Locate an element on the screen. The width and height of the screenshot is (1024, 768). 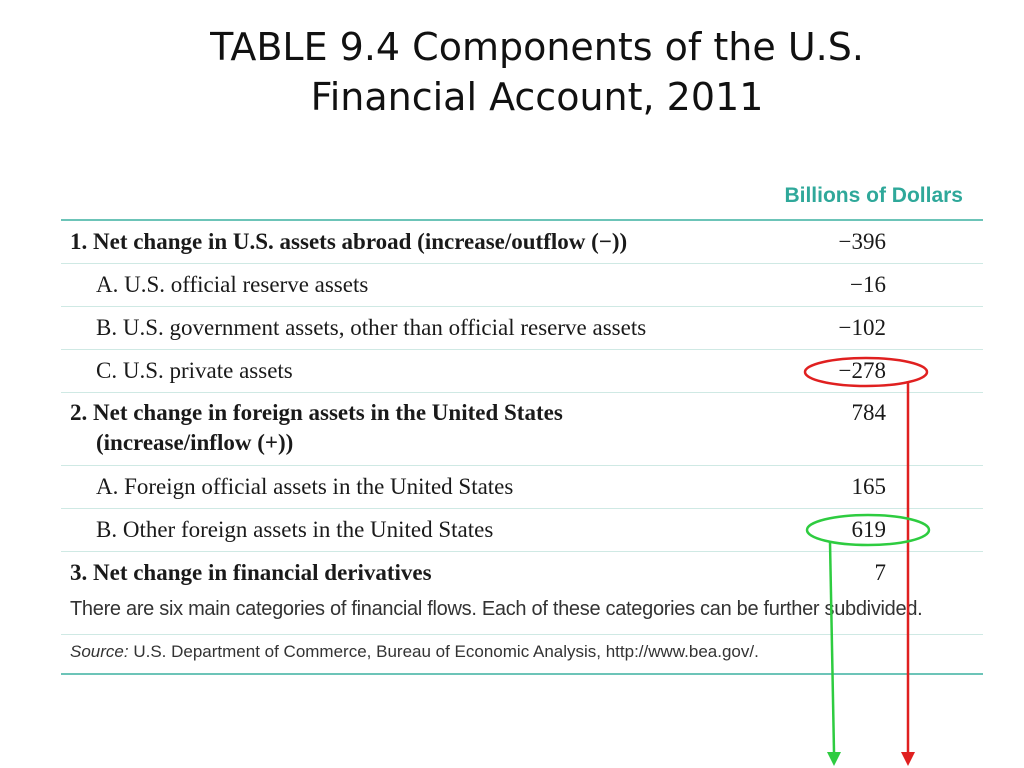
table-bottom-rule is located at coordinates (522, 674).